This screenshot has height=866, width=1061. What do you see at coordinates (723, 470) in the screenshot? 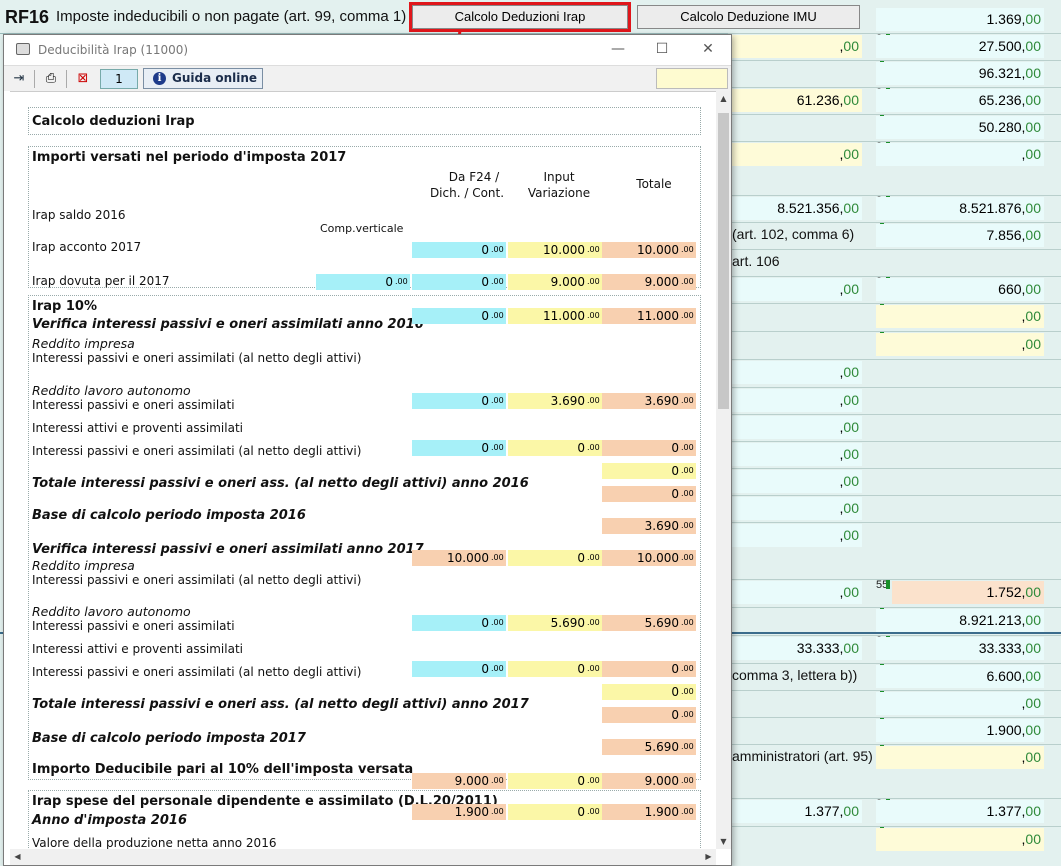
I see `vertical-scrollbar: ▲ ▼` at bounding box center [723, 470].